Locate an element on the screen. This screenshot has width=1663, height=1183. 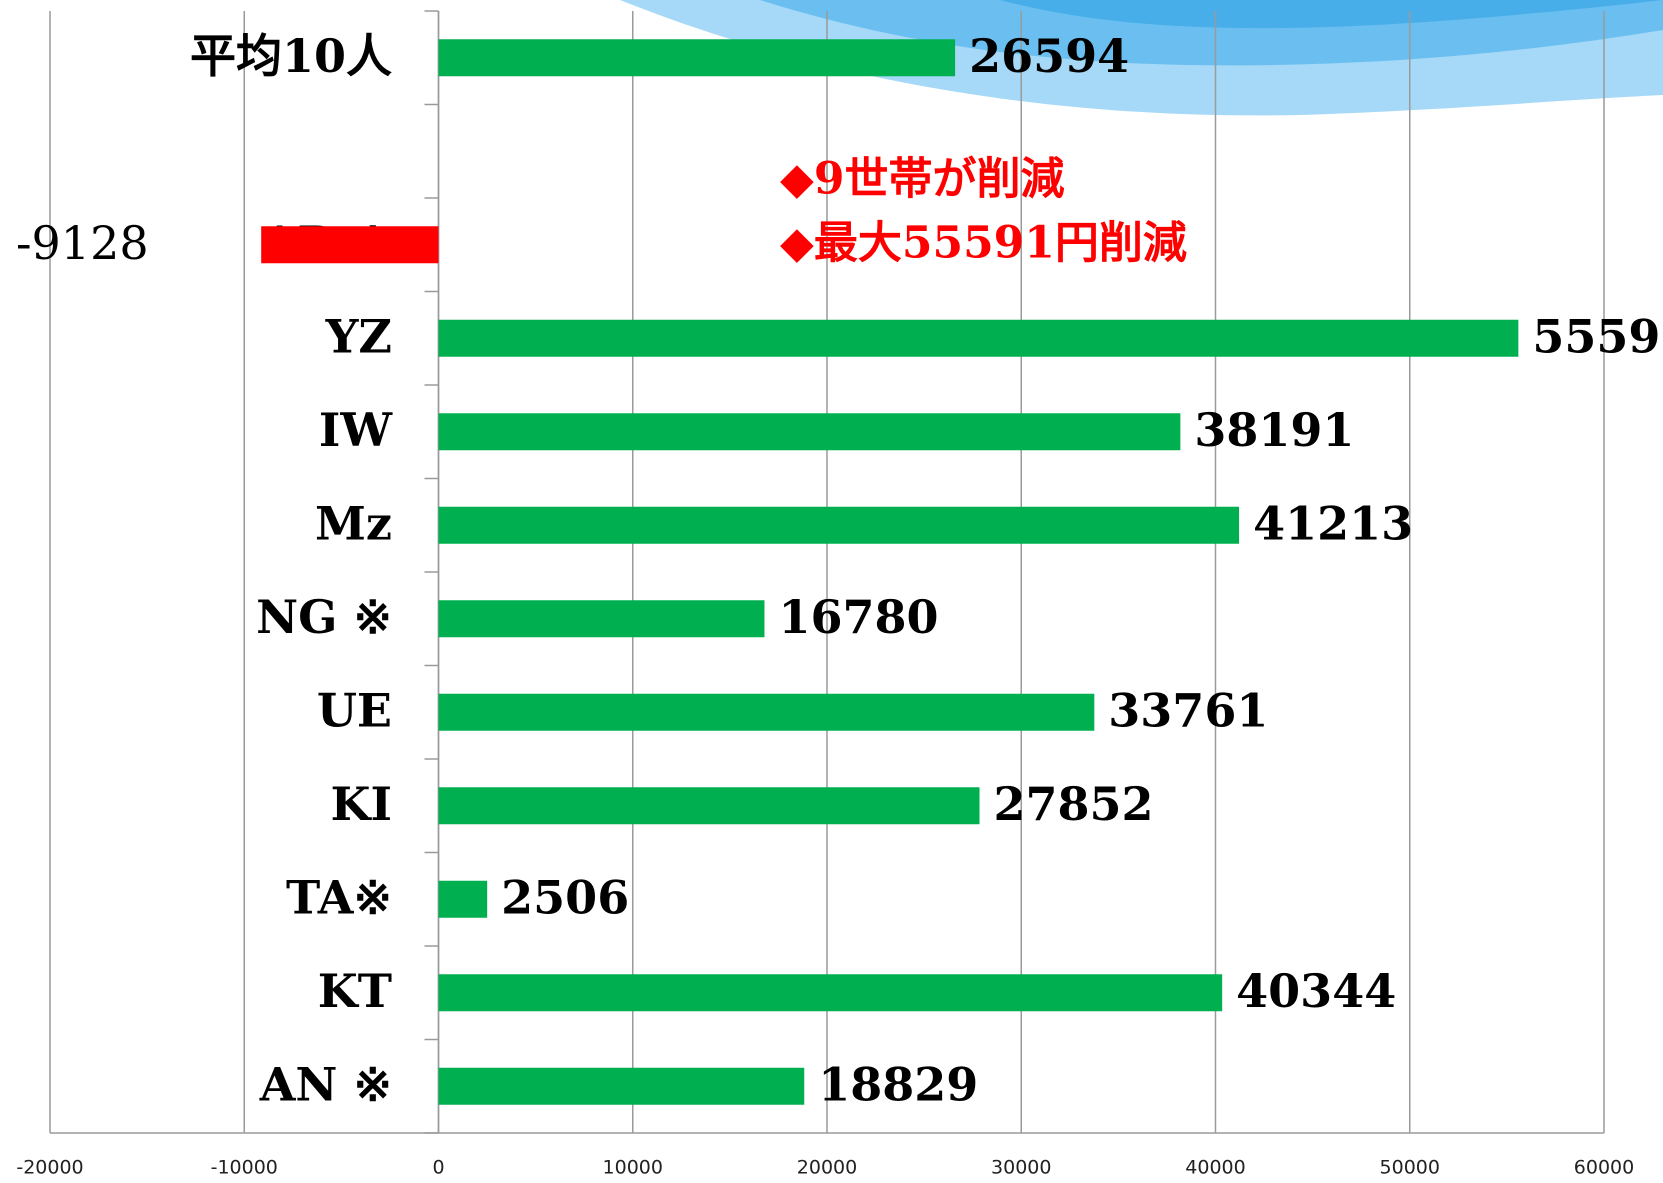
value-label: 16780 is located at coordinates (858, 617).